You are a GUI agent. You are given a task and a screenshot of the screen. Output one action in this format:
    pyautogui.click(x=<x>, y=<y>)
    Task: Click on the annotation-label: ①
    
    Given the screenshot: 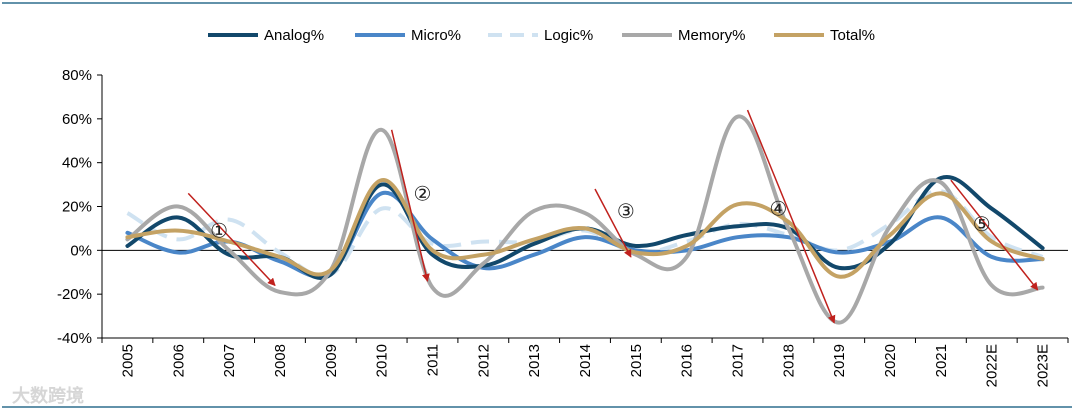 What is the action you would take?
    pyautogui.click(x=219, y=231)
    